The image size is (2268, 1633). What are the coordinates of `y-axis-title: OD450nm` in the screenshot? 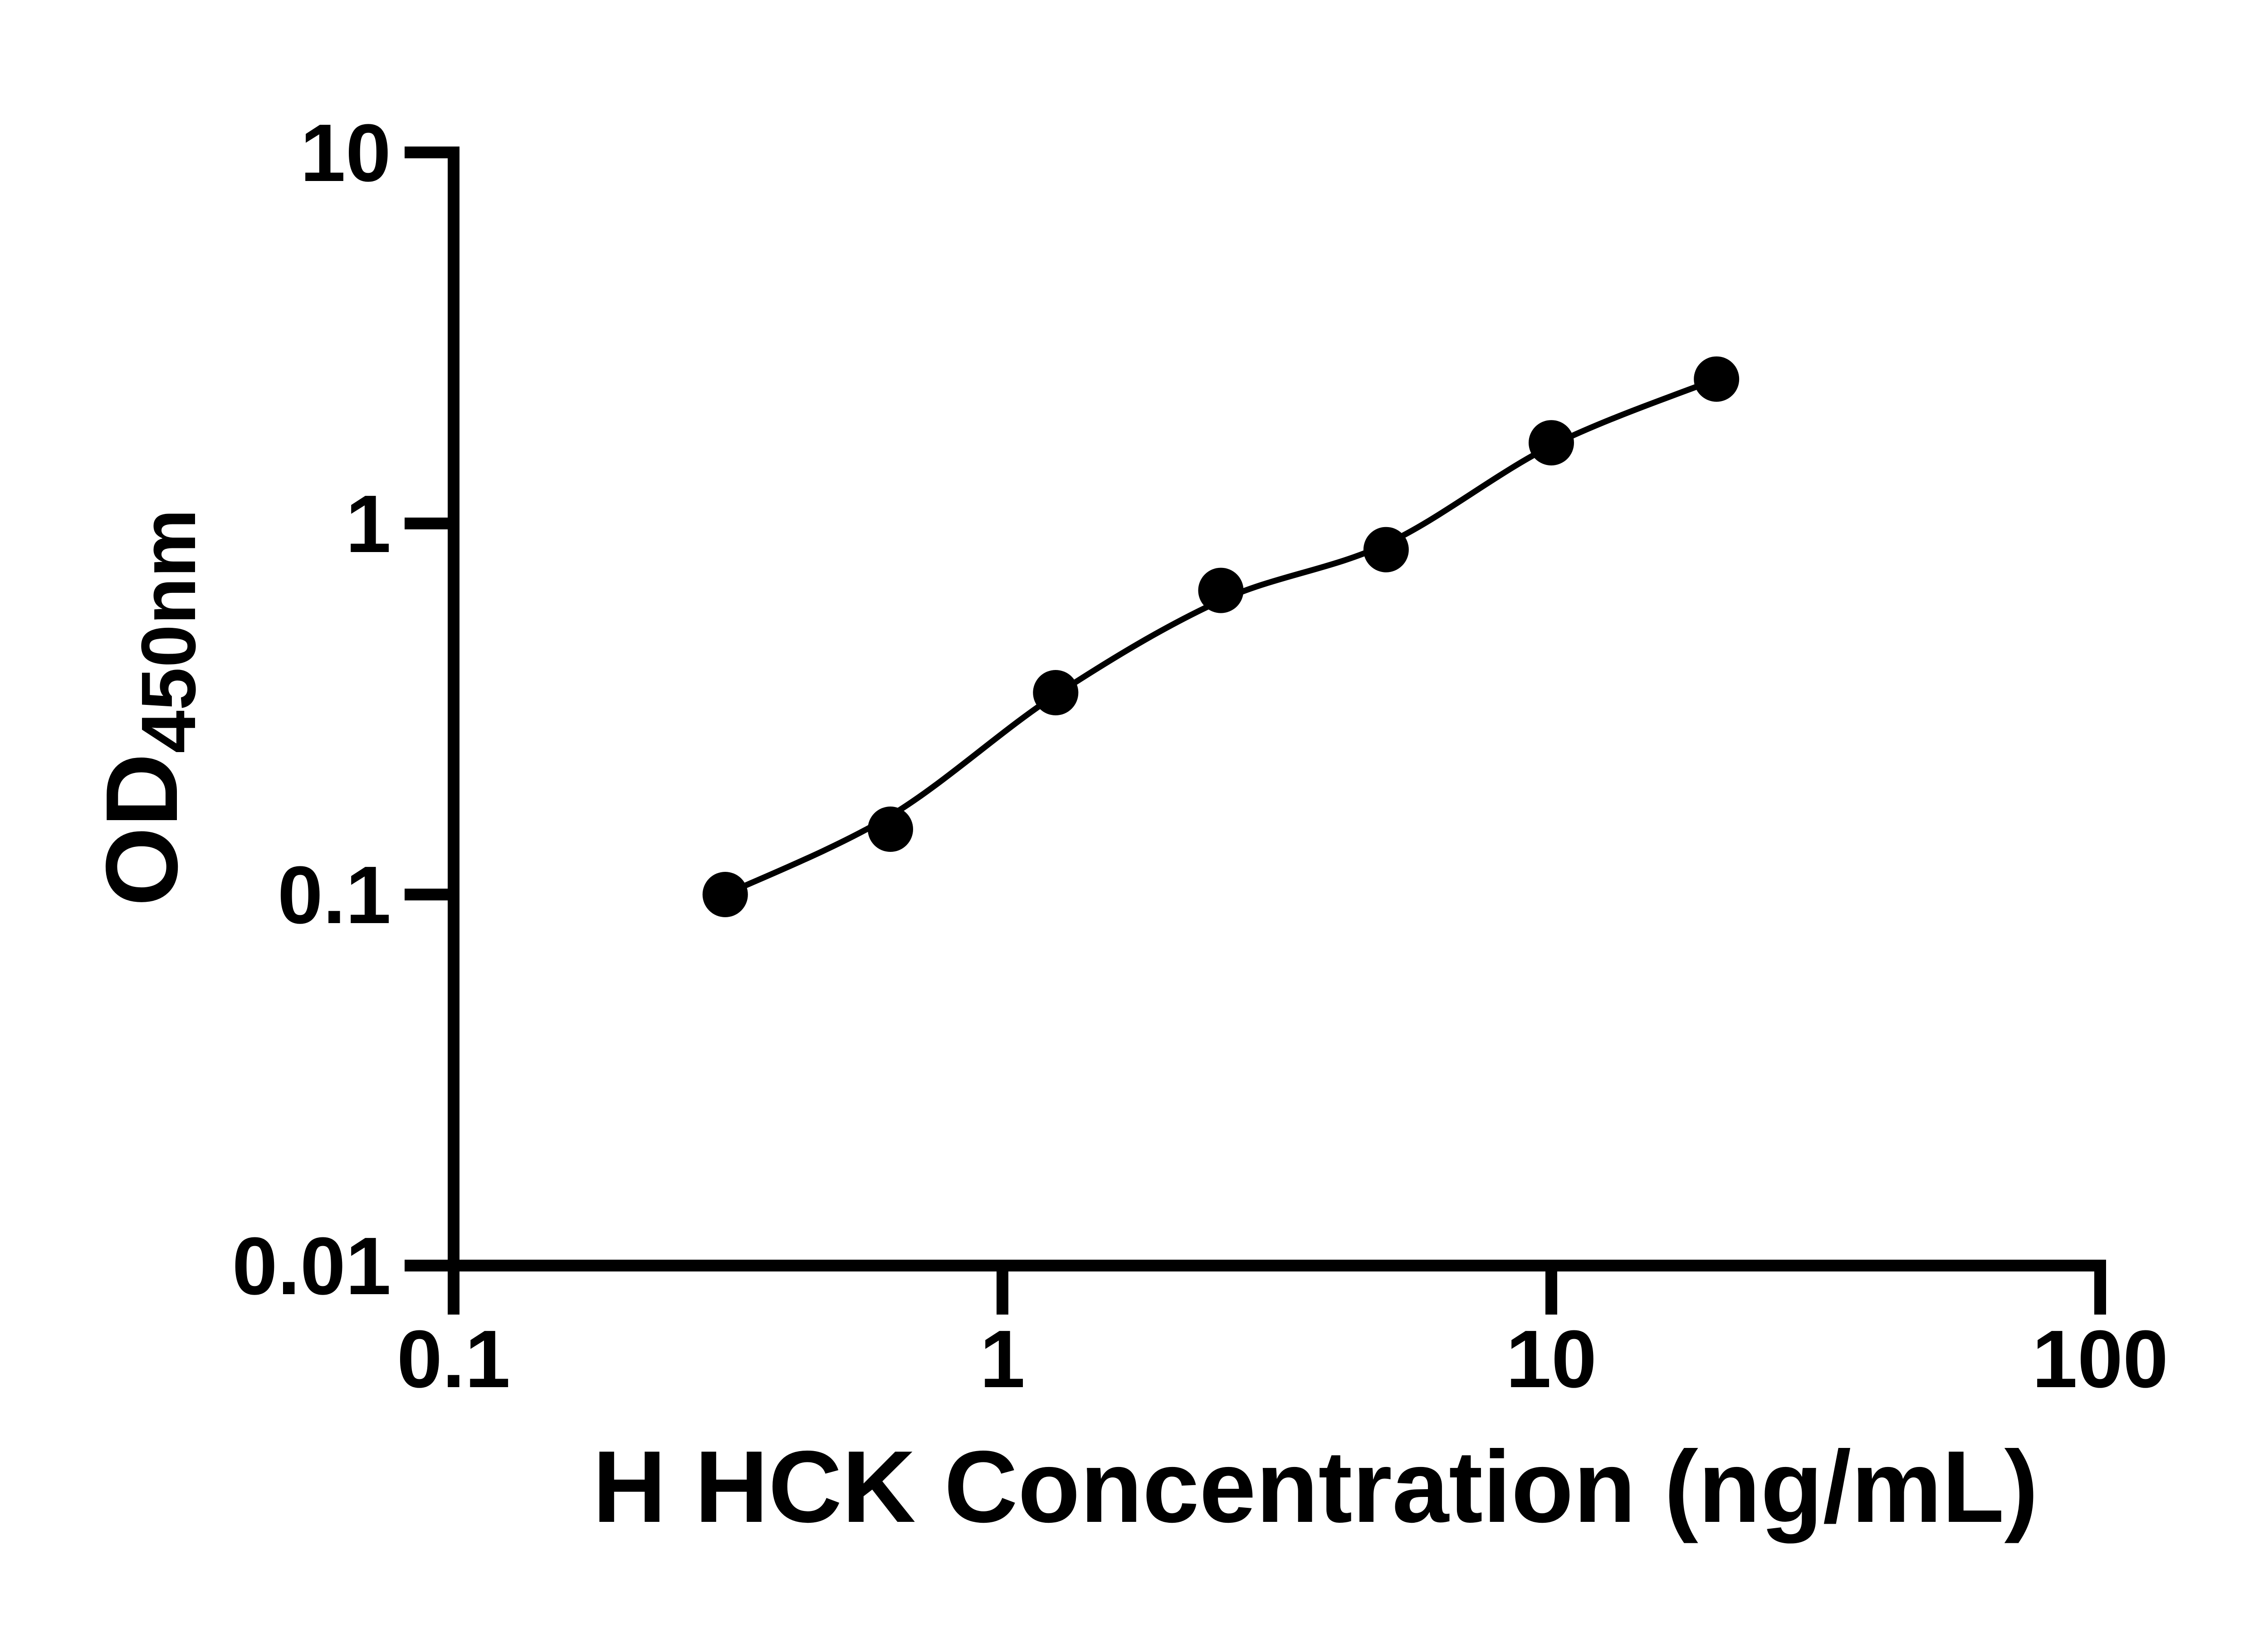 It's located at (148, 707).